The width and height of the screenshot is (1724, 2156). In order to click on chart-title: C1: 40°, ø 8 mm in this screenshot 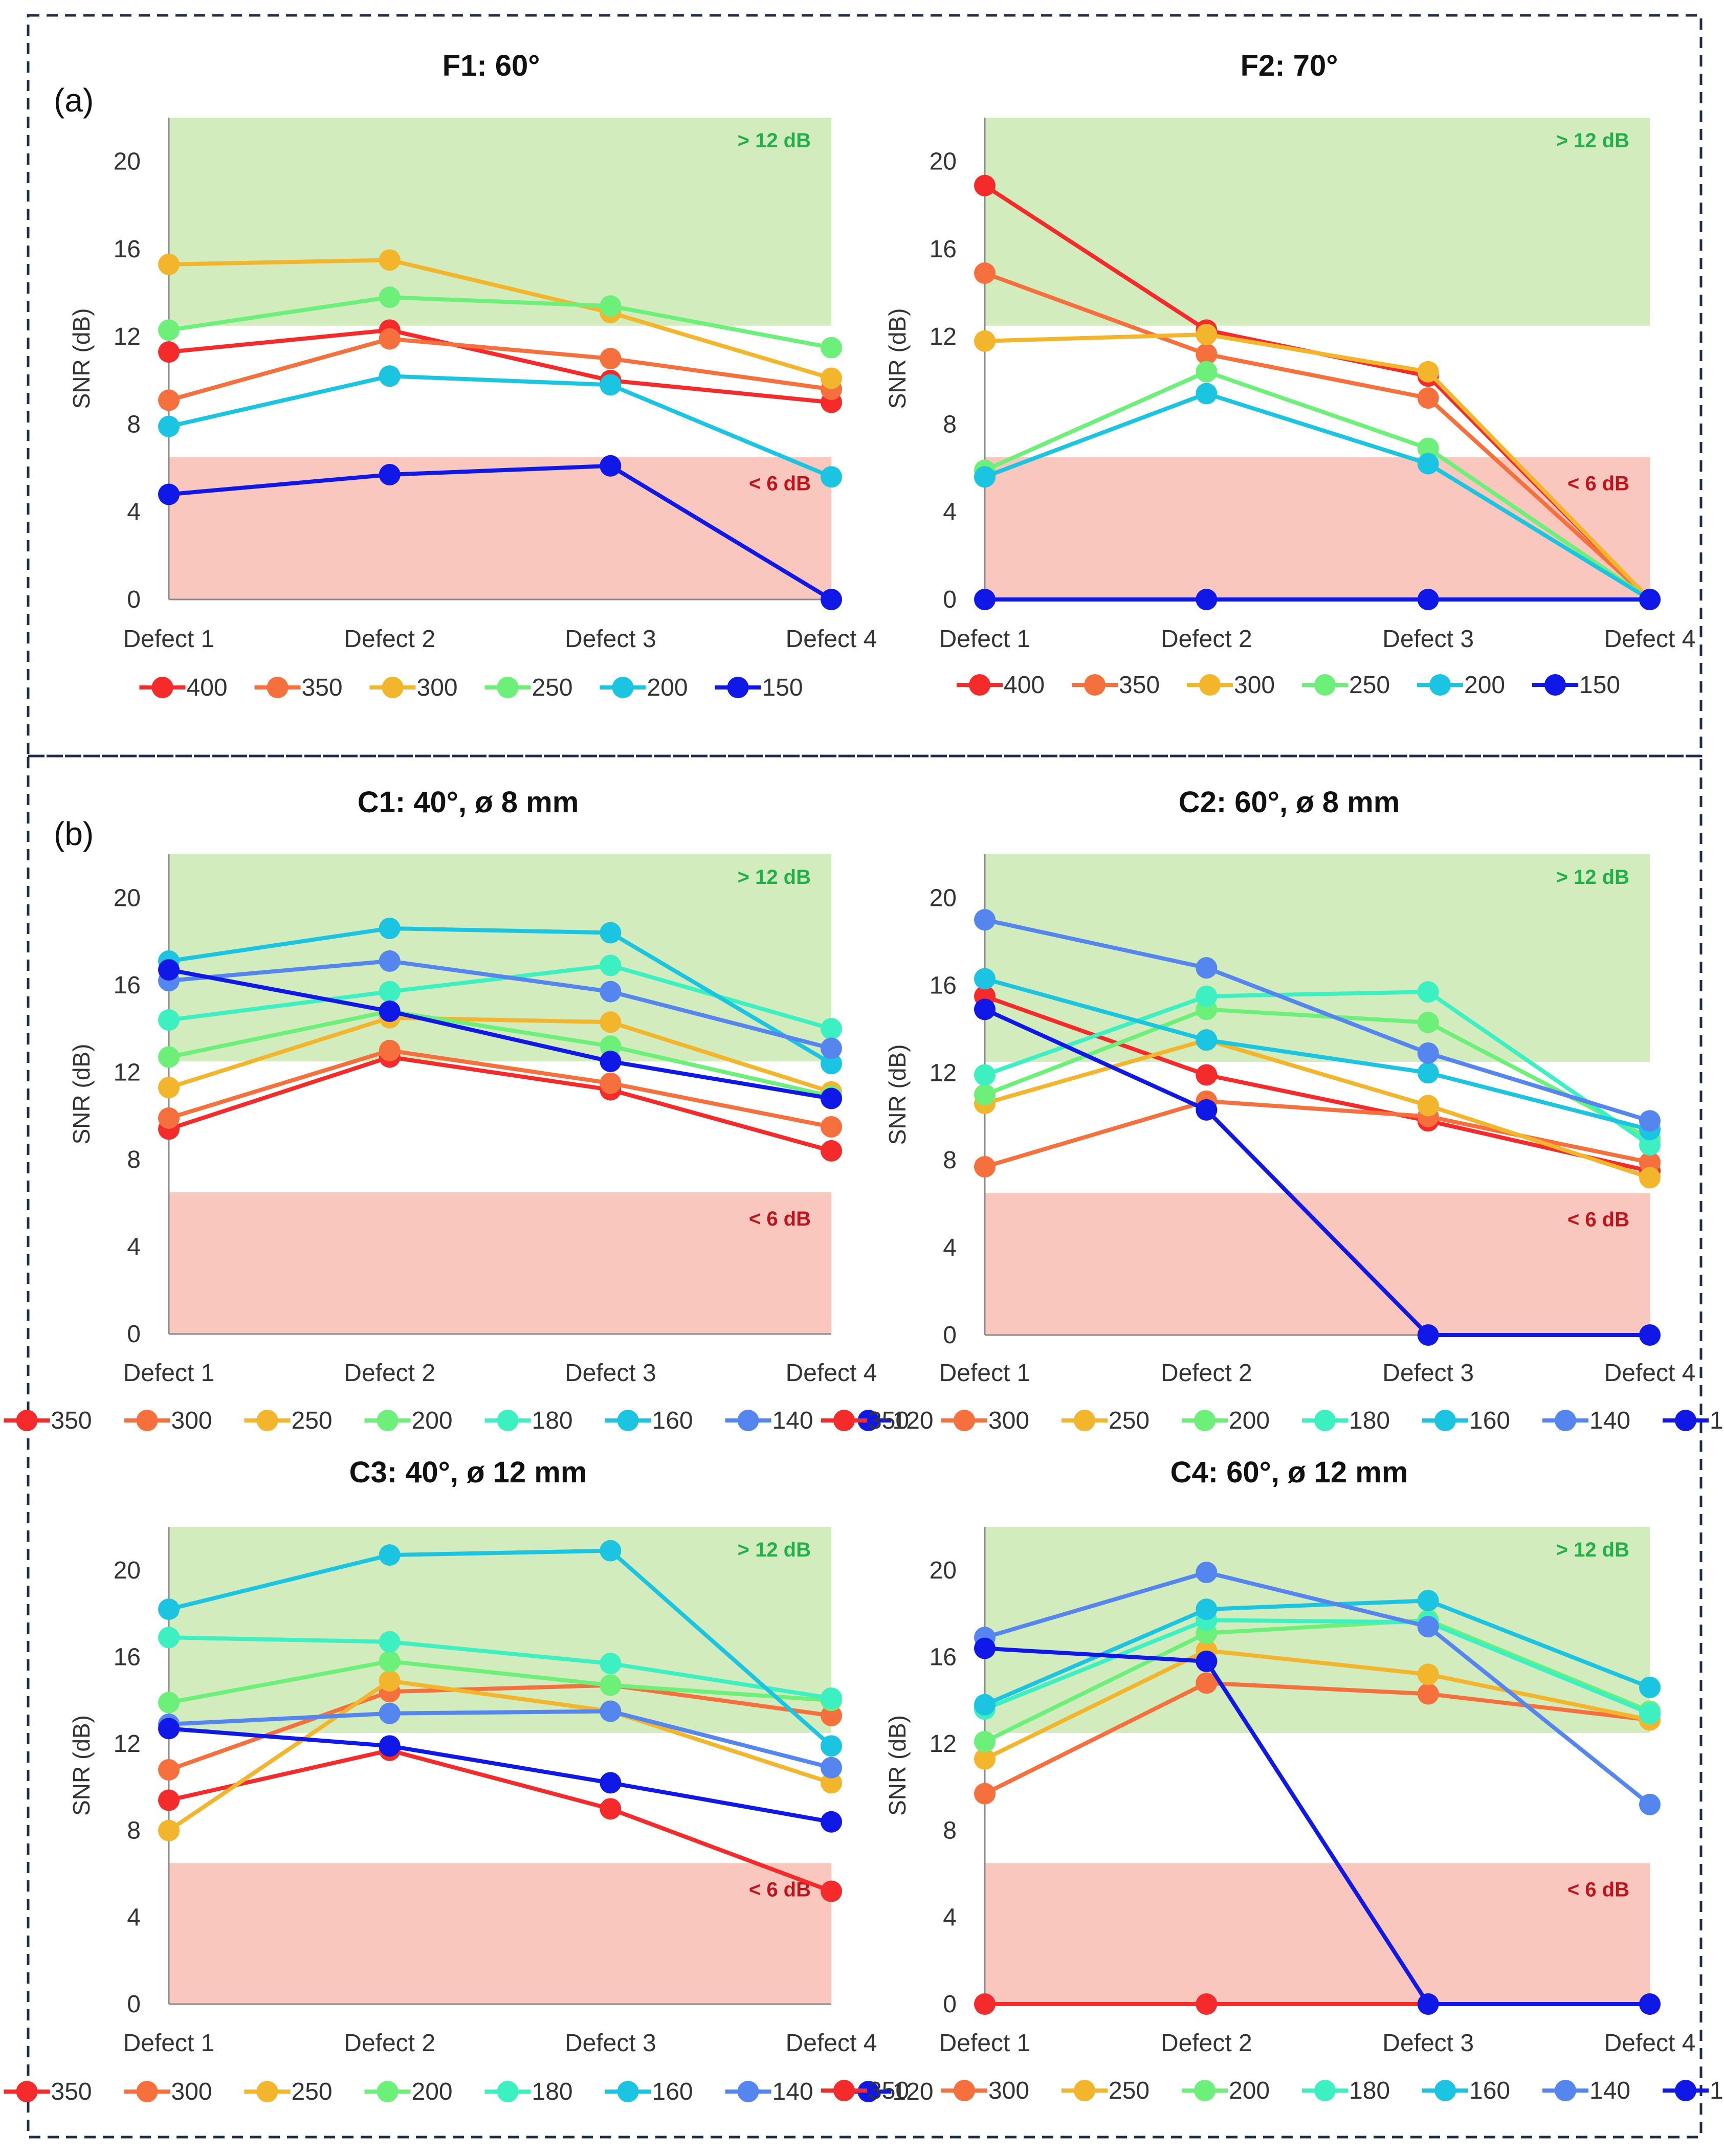, I will do `click(469, 803)`.